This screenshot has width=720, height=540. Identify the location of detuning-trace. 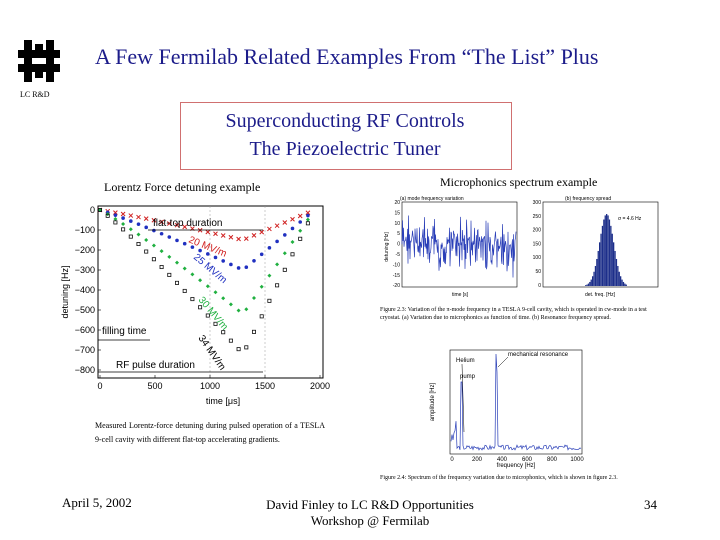
(459, 246).